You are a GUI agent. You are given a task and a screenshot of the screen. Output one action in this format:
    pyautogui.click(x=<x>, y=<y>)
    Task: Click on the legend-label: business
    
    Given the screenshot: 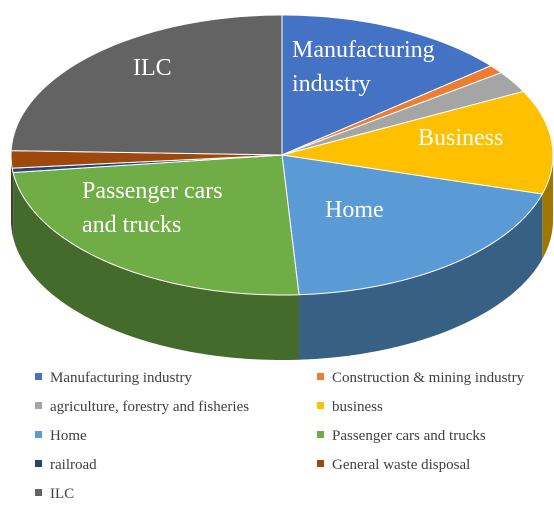 What is the action you would take?
    pyautogui.click(x=357, y=407)
    